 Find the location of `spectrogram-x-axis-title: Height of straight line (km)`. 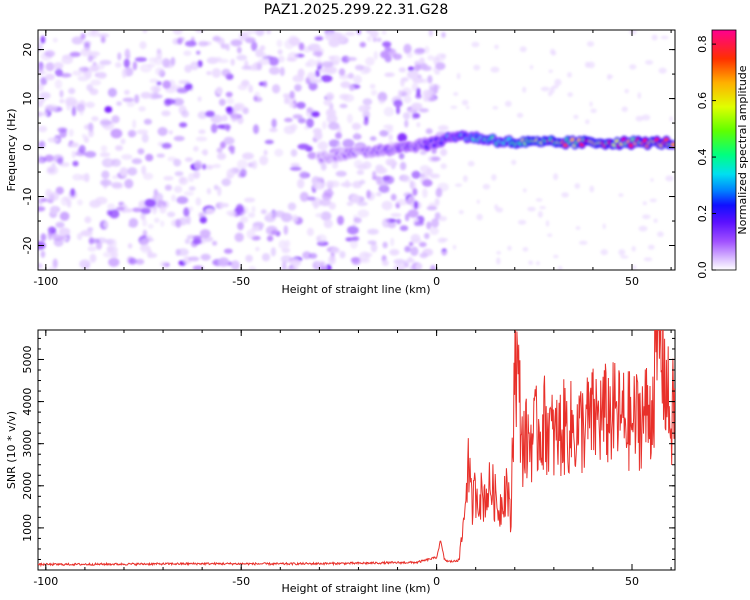

spectrogram-x-axis-title: Height of straight line (km) is located at coordinates (355, 289).